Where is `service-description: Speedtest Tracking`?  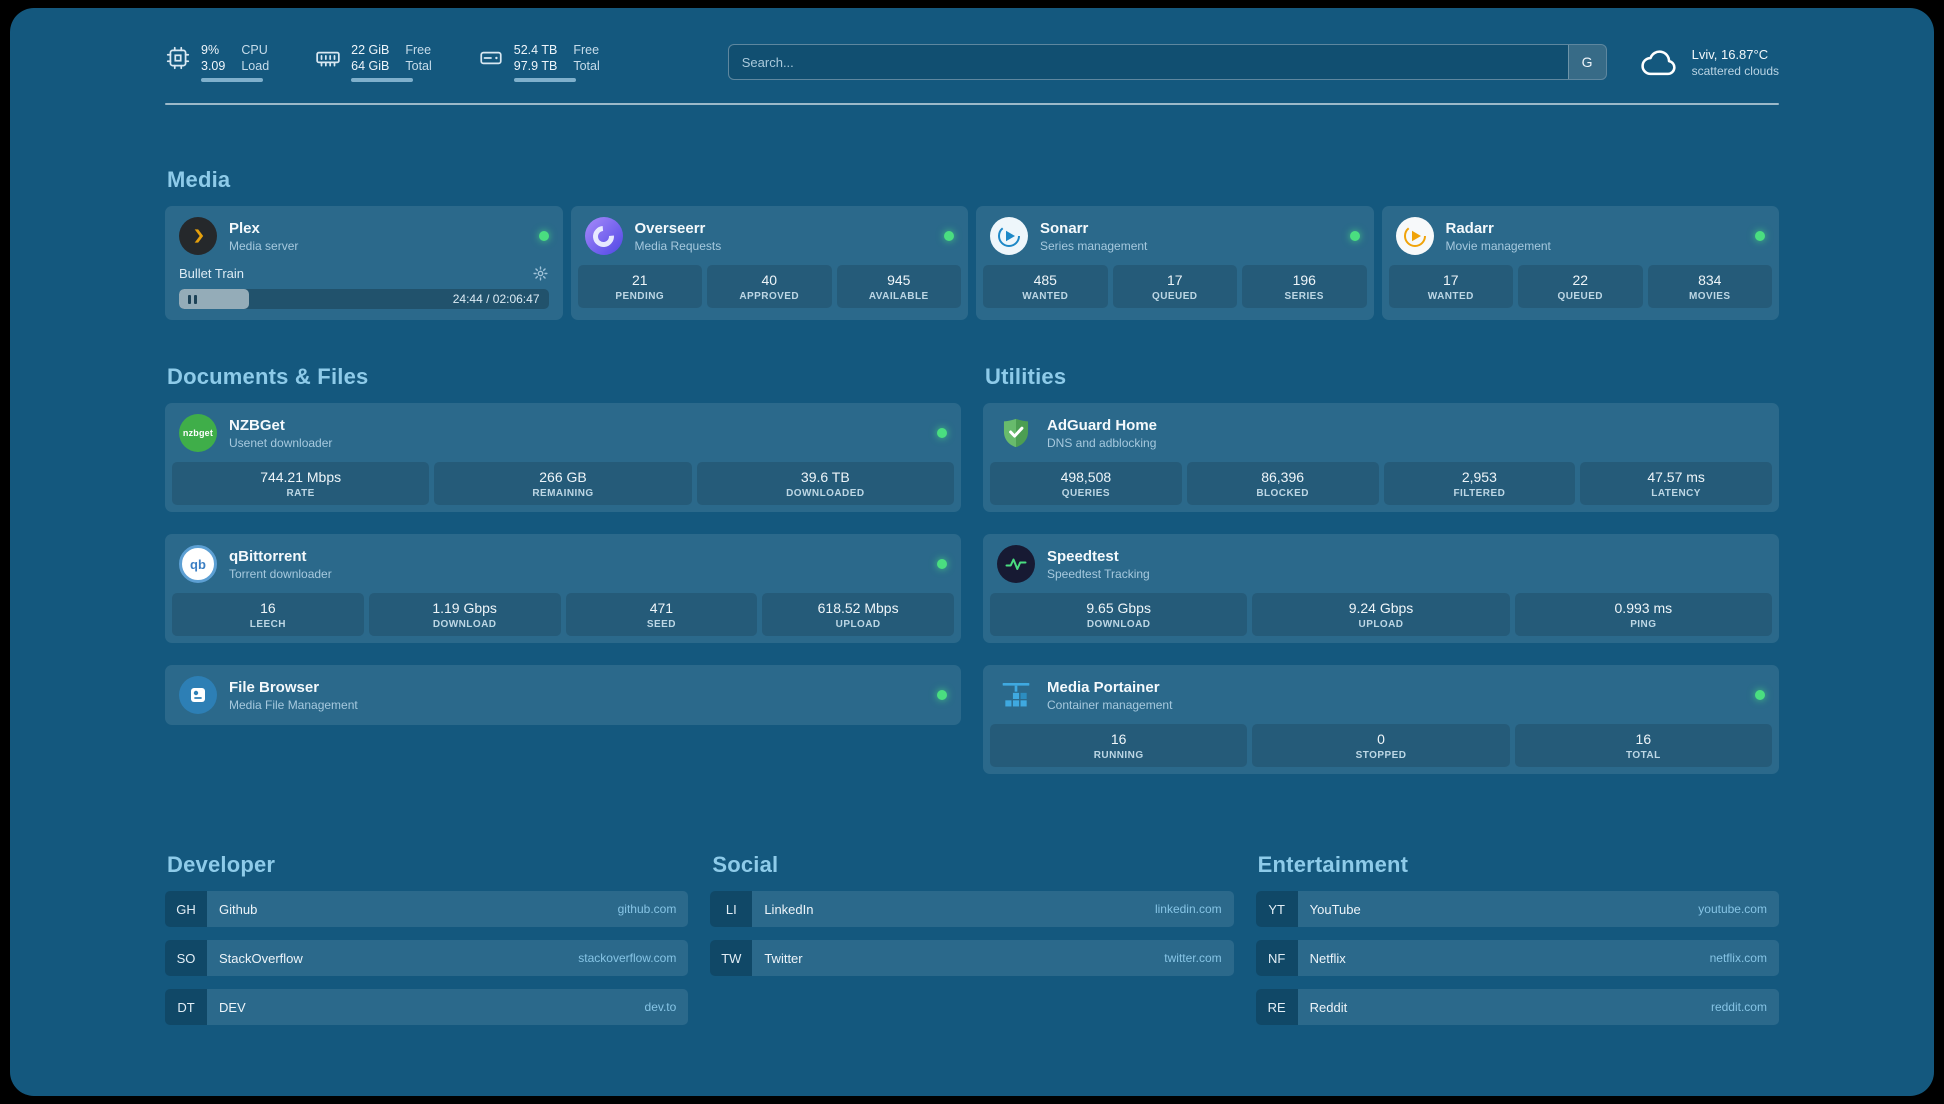
service-description: Speedtest Tracking is located at coordinates (1098, 573).